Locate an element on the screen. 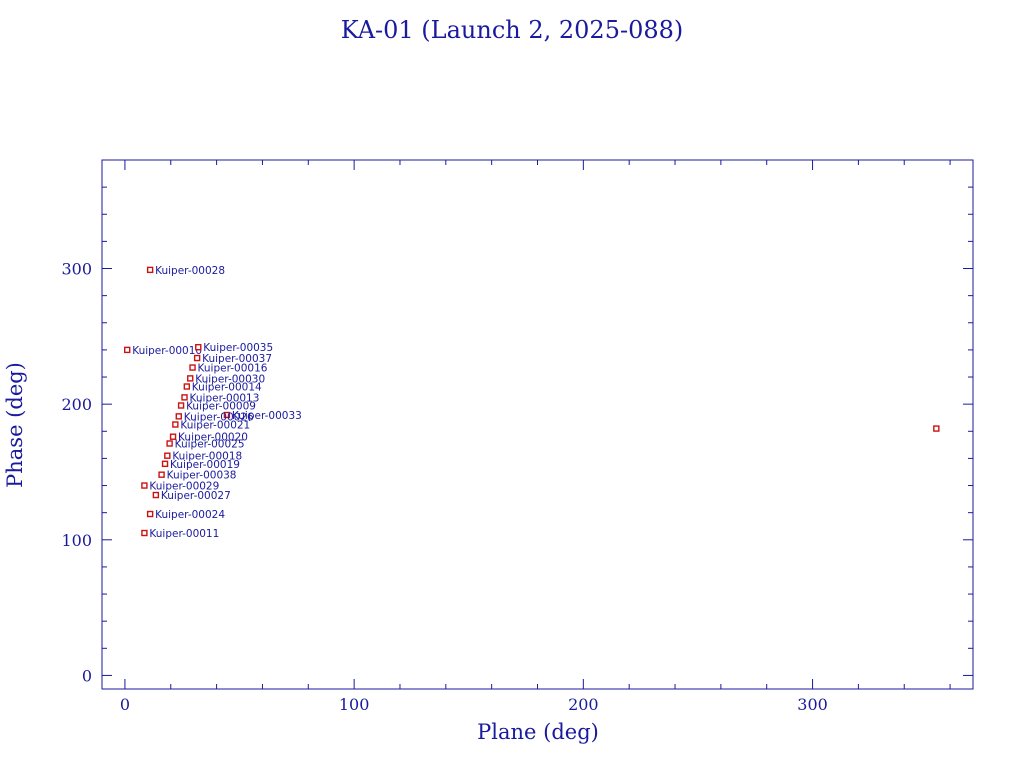 Image resolution: width=1024 pixels, height=768 pixels. x-axis-label: Plane (deg) is located at coordinates (538, 732).